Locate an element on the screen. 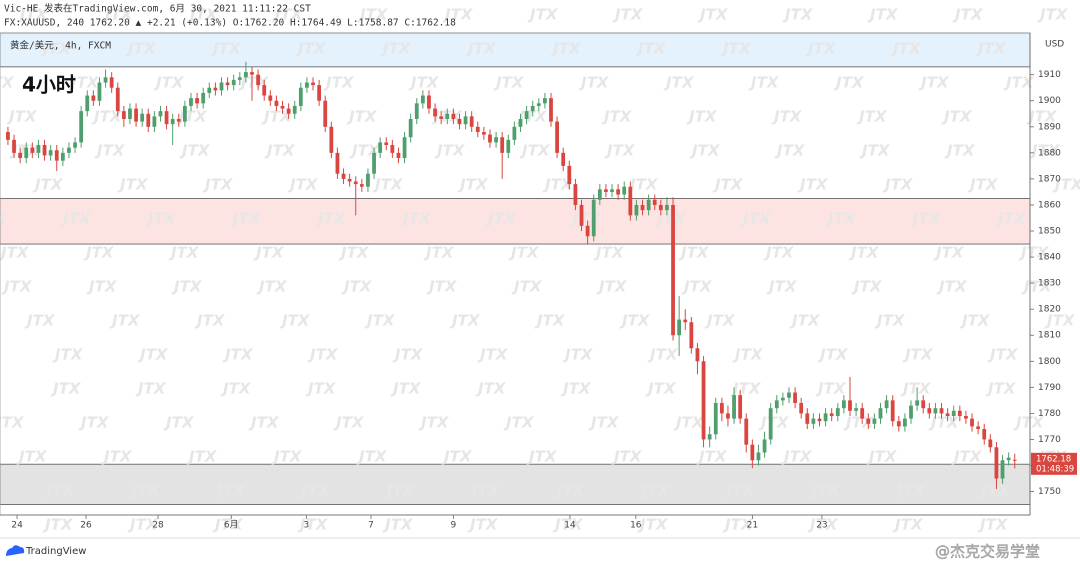  credit: @杰克交易学堂 is located at coordinates (987, 552).